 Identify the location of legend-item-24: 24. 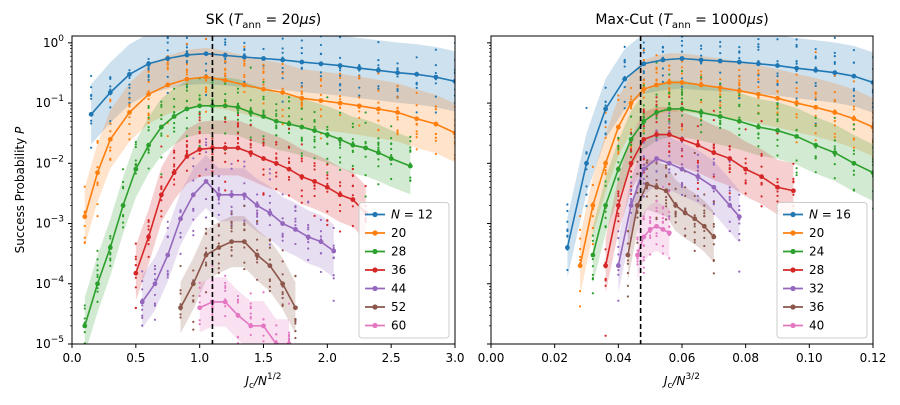
(803, 252).